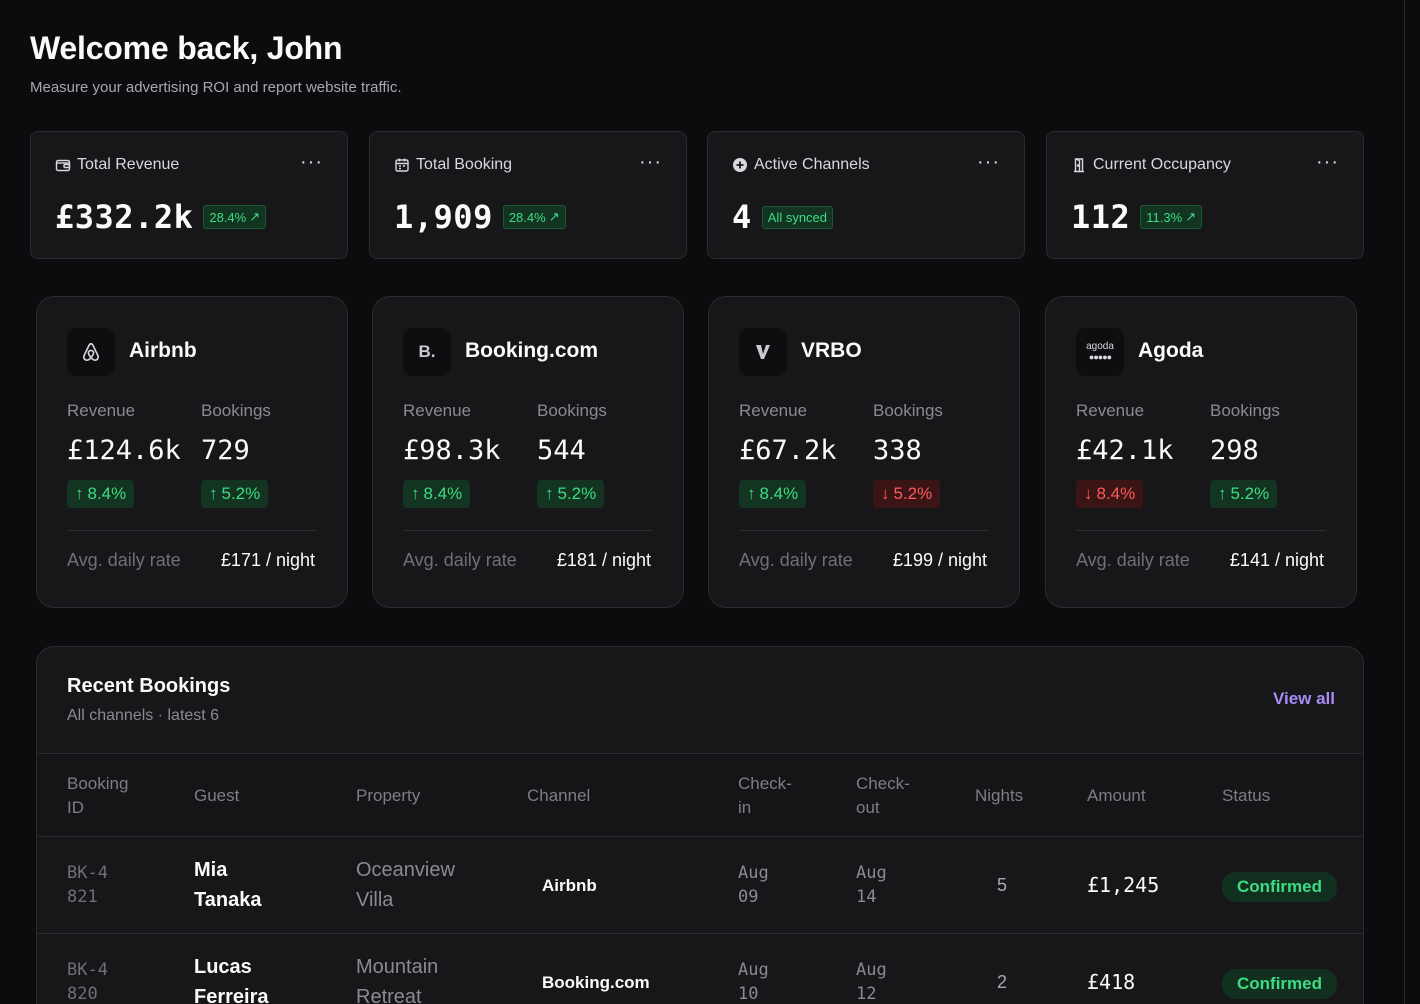 Image resolution: width=1420 pixels, height=1004 pixels. Describe the element at coordinates (267, 560) in the screenshot. I see `rate-value: £171 / night` at that location.